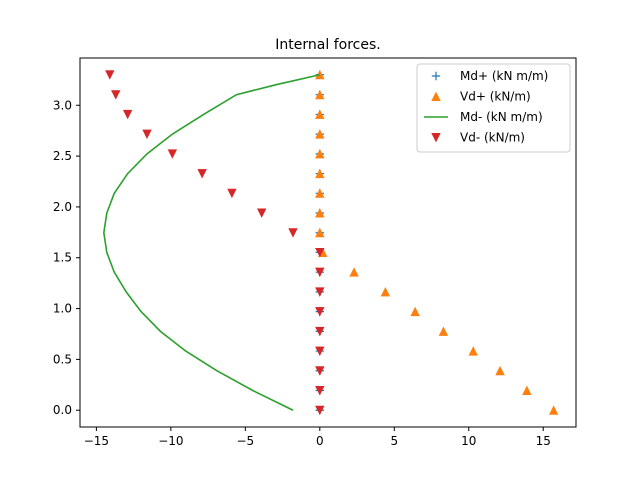  Describe the element at coordinates (62, 309) in the screenshot. I see `y-tick-label: 1.0` at that location.